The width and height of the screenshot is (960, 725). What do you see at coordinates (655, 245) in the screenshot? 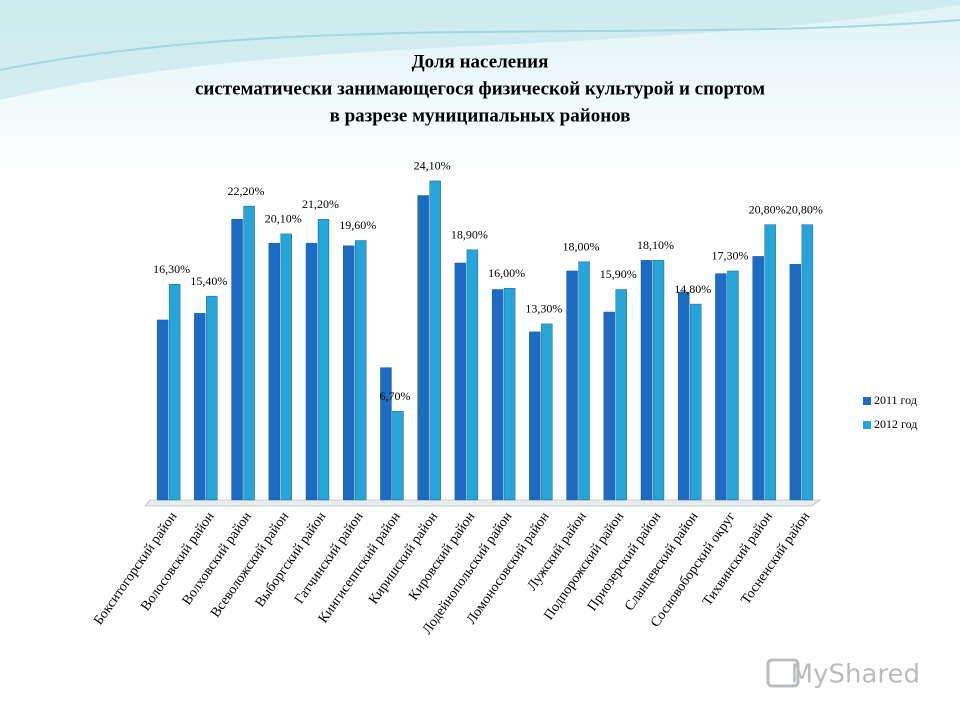
I see `value-label: 18,10%` at bounding box center [655, 245].